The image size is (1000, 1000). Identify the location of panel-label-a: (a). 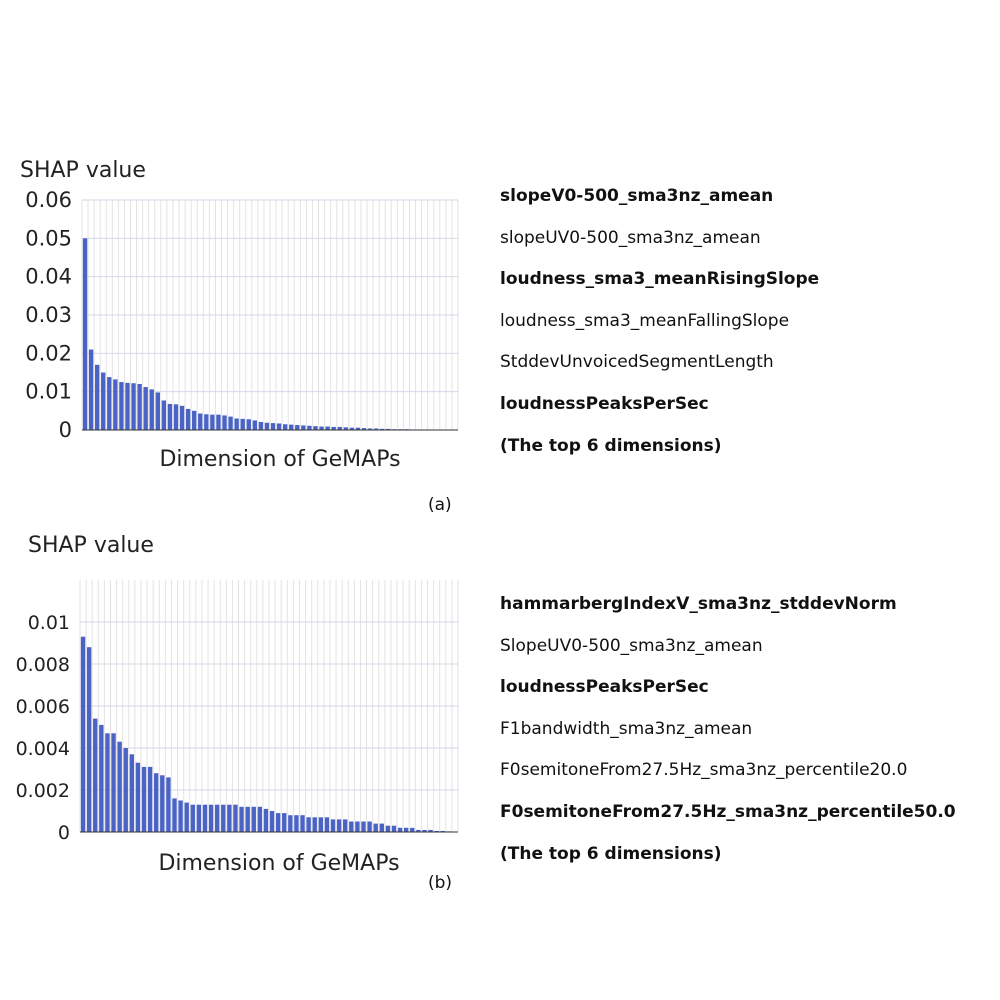
(440, 505).